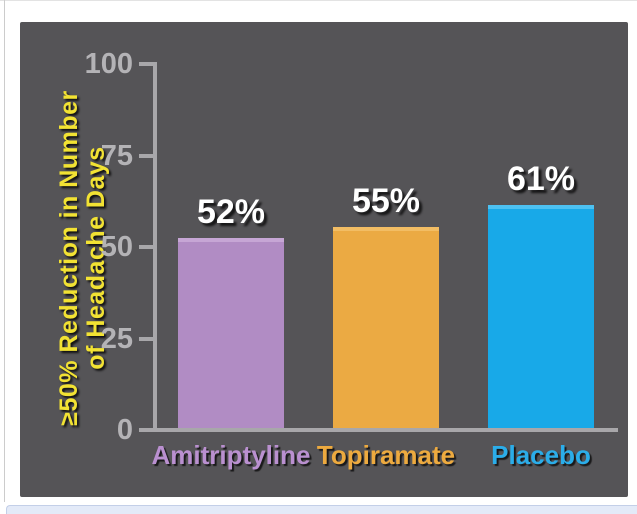  I want to click on y-tick-label: 0, so click(124, 430).